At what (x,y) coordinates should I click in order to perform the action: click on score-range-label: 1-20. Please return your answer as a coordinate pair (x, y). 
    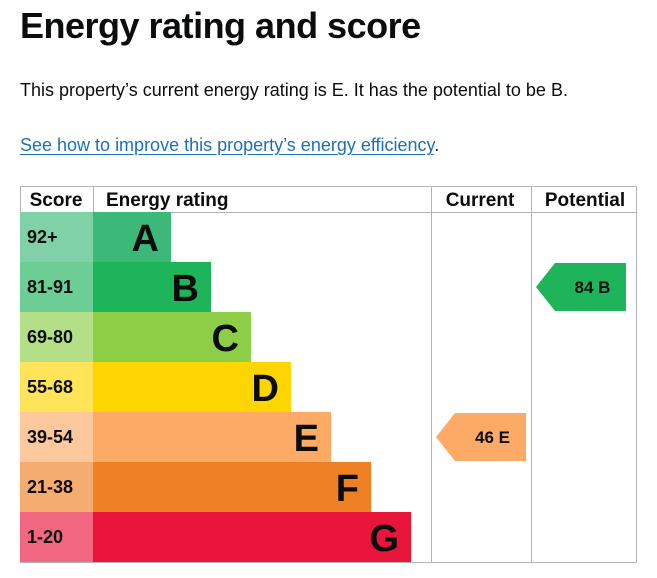
    Looking at the image, I should click on (45, 537).